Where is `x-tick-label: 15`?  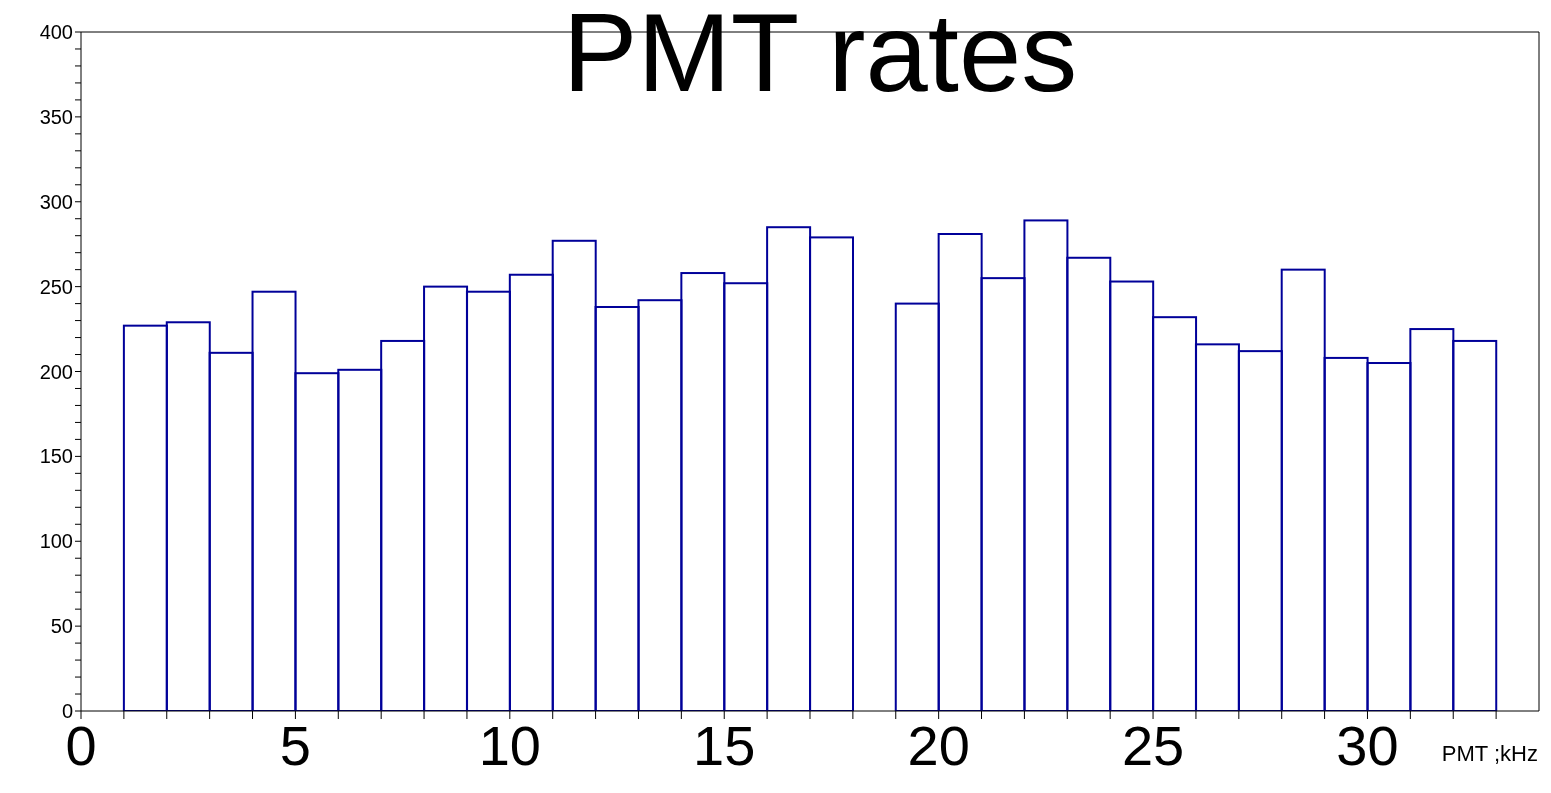
x-tick-label: 15 is located at coordinates (724, 745).